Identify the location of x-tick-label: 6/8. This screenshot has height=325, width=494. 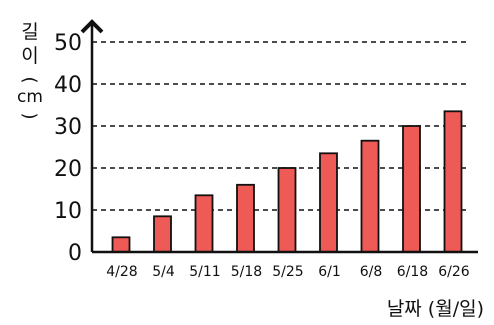
(371, 272).